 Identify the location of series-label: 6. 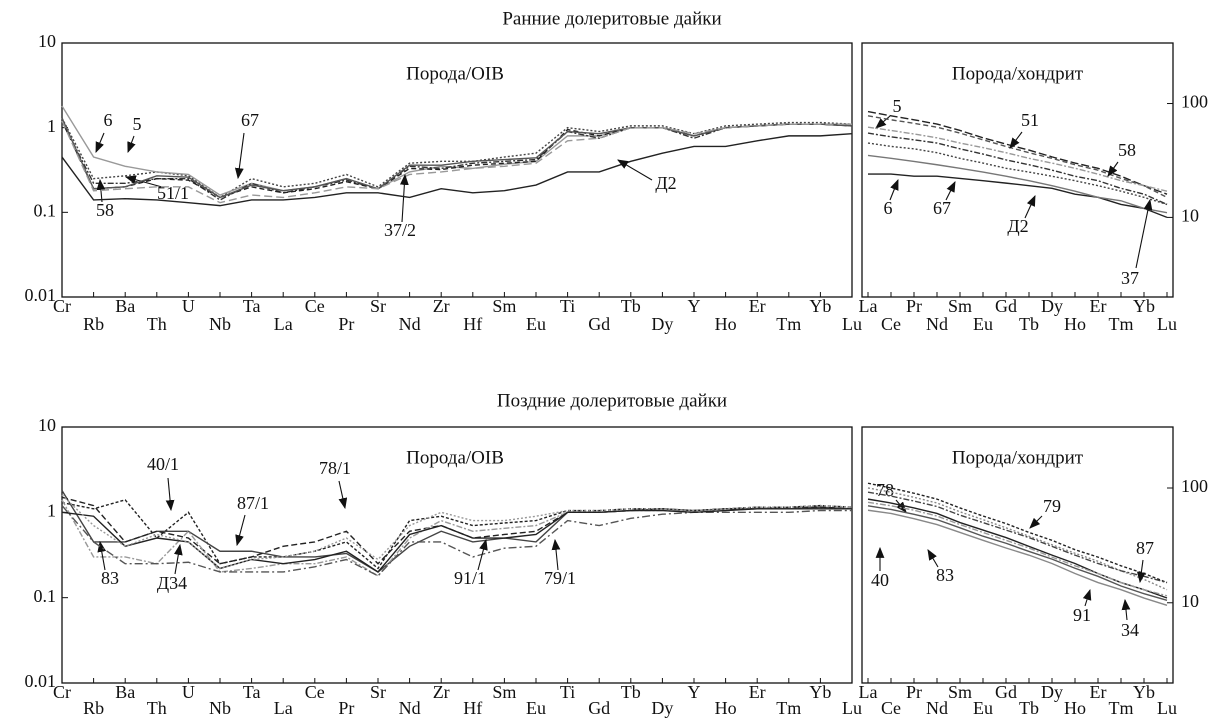
(888, 208).